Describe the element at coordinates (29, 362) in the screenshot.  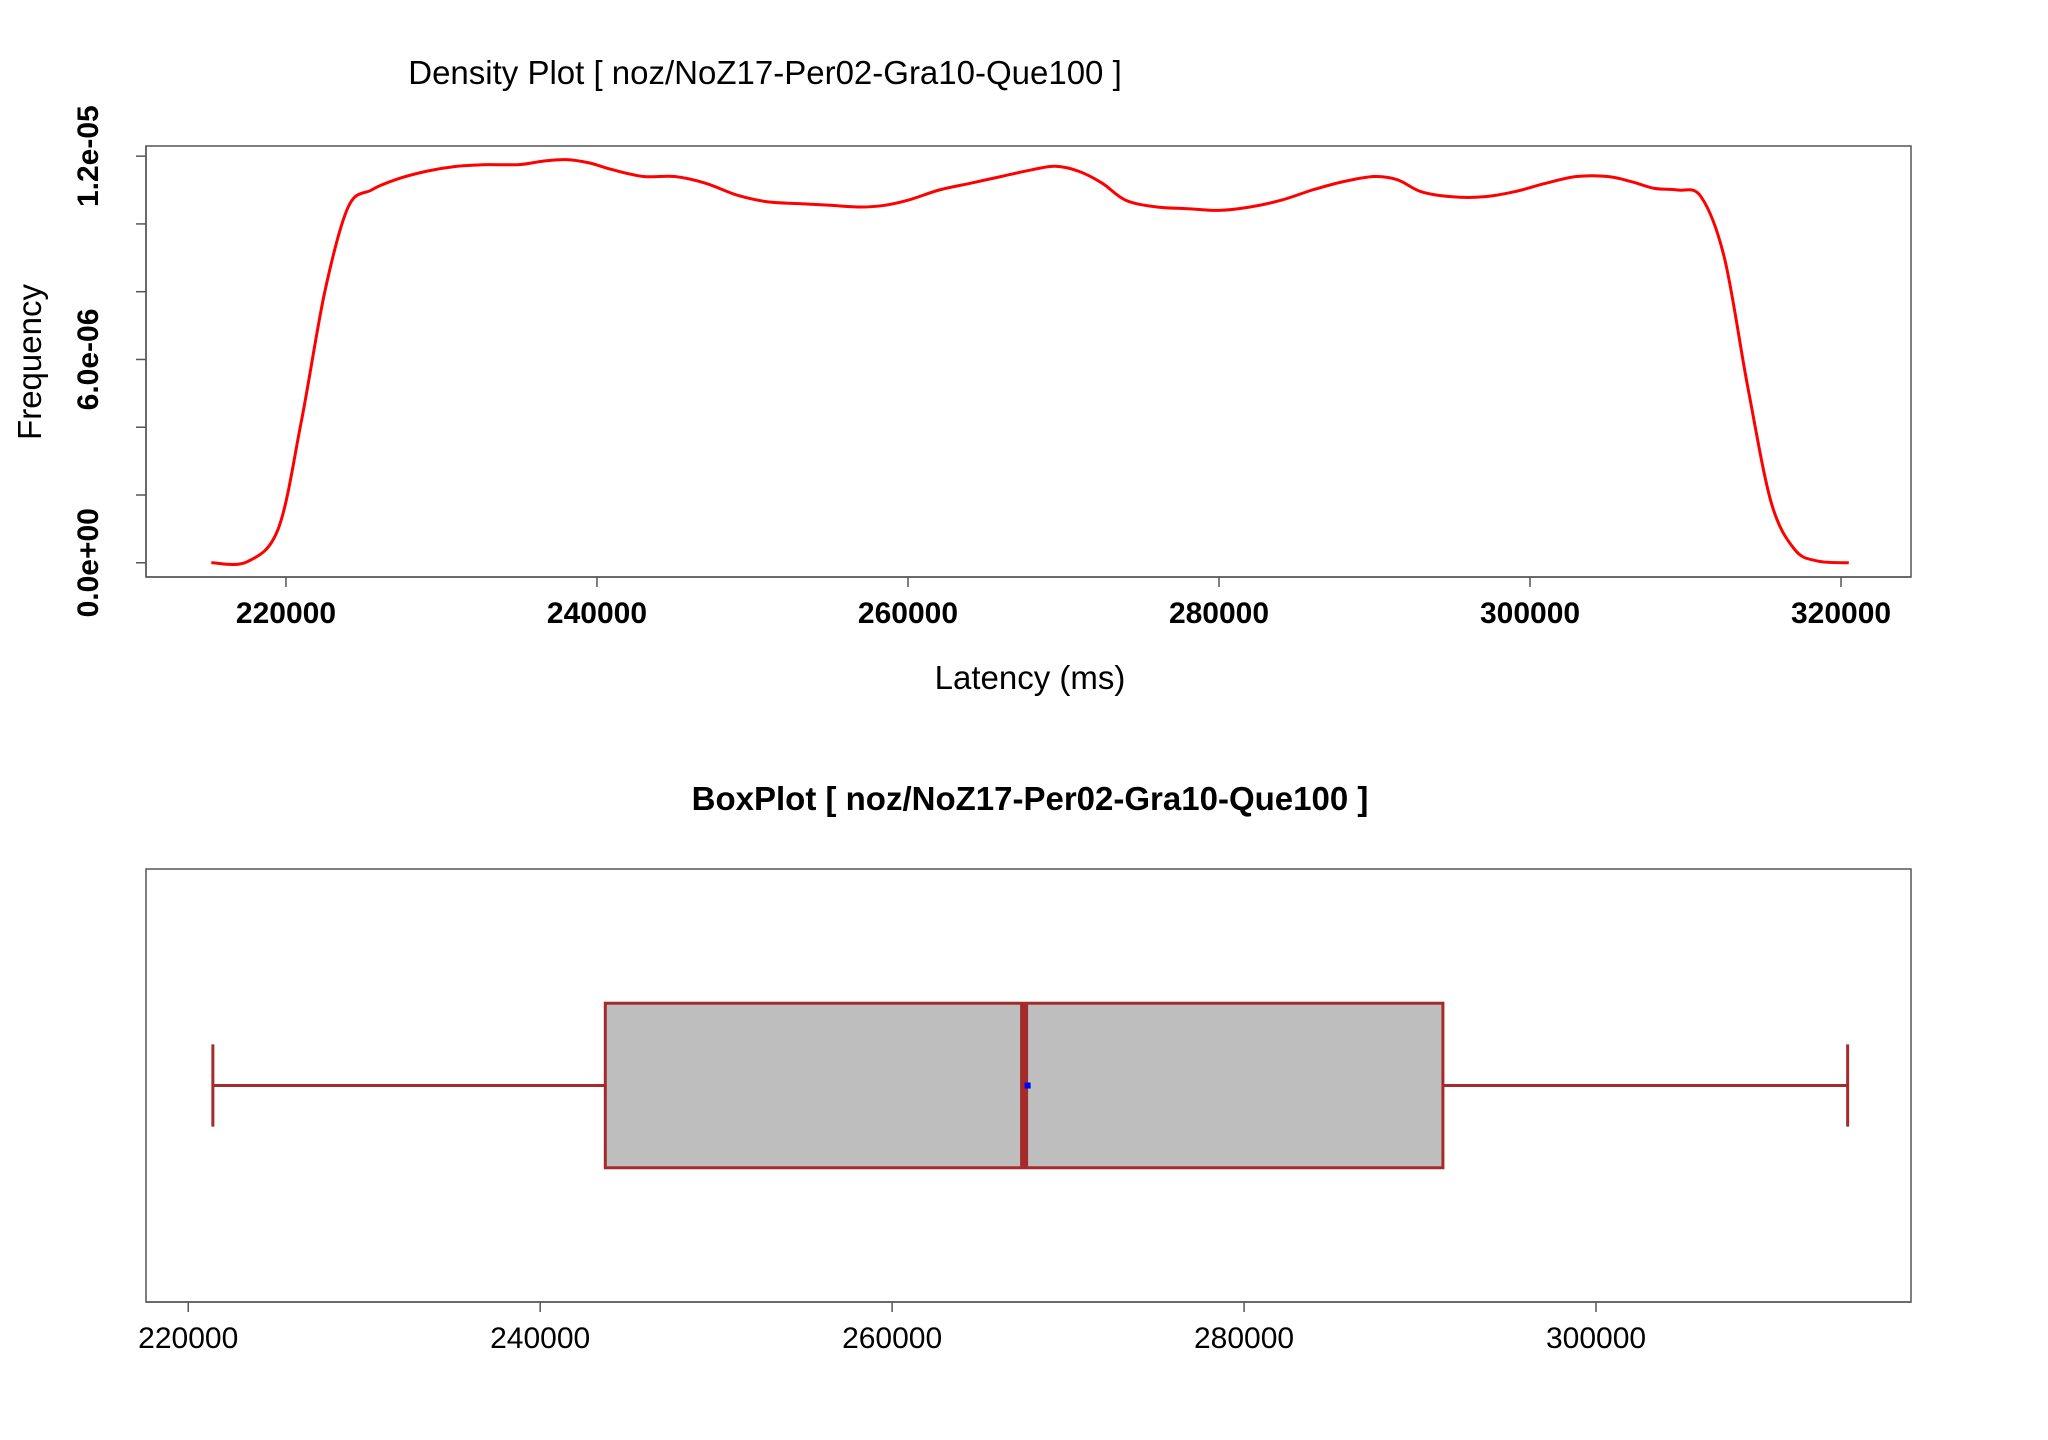
I see `density-y-axis-label: Frequency` at that location.